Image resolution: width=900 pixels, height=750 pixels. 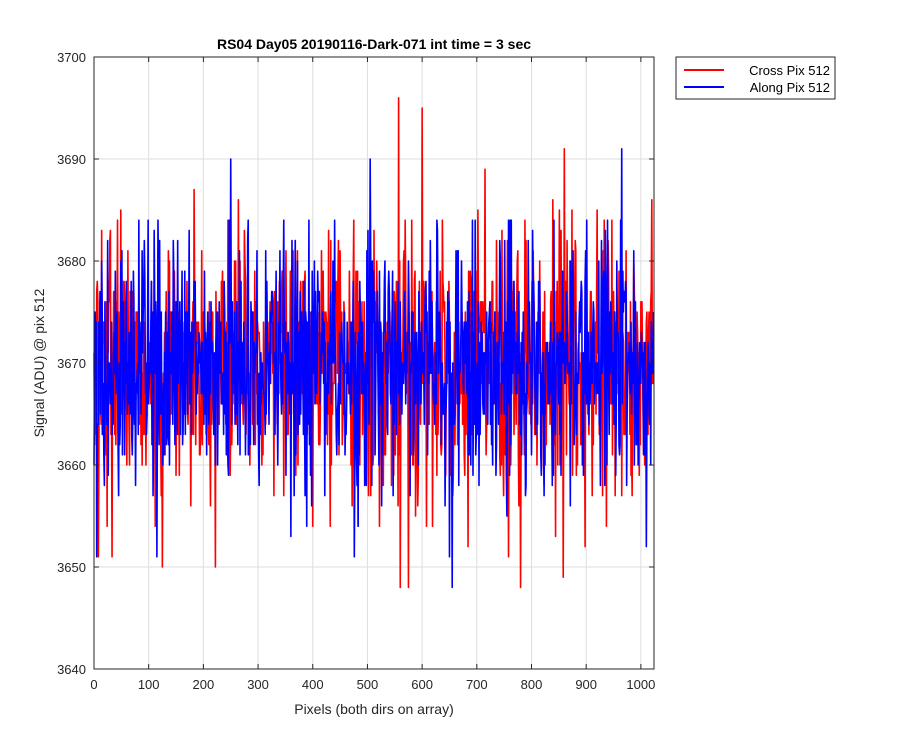 What do you see at coordinates (71, 669) in the screenshot?
I see `y-tick-label-0: 3640` at bounding box center [71, 669].